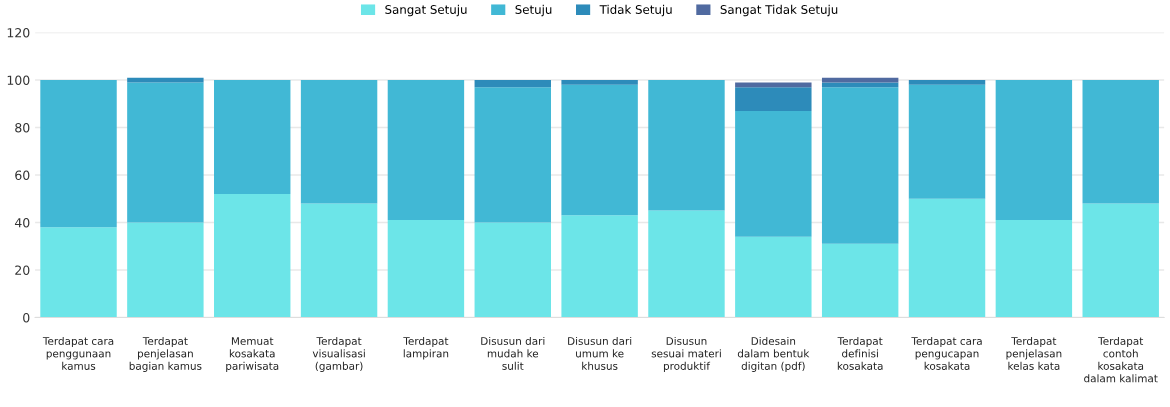  I want to click on x-tick-label: Disusun sesuai materi produktif, so click(686, 354).